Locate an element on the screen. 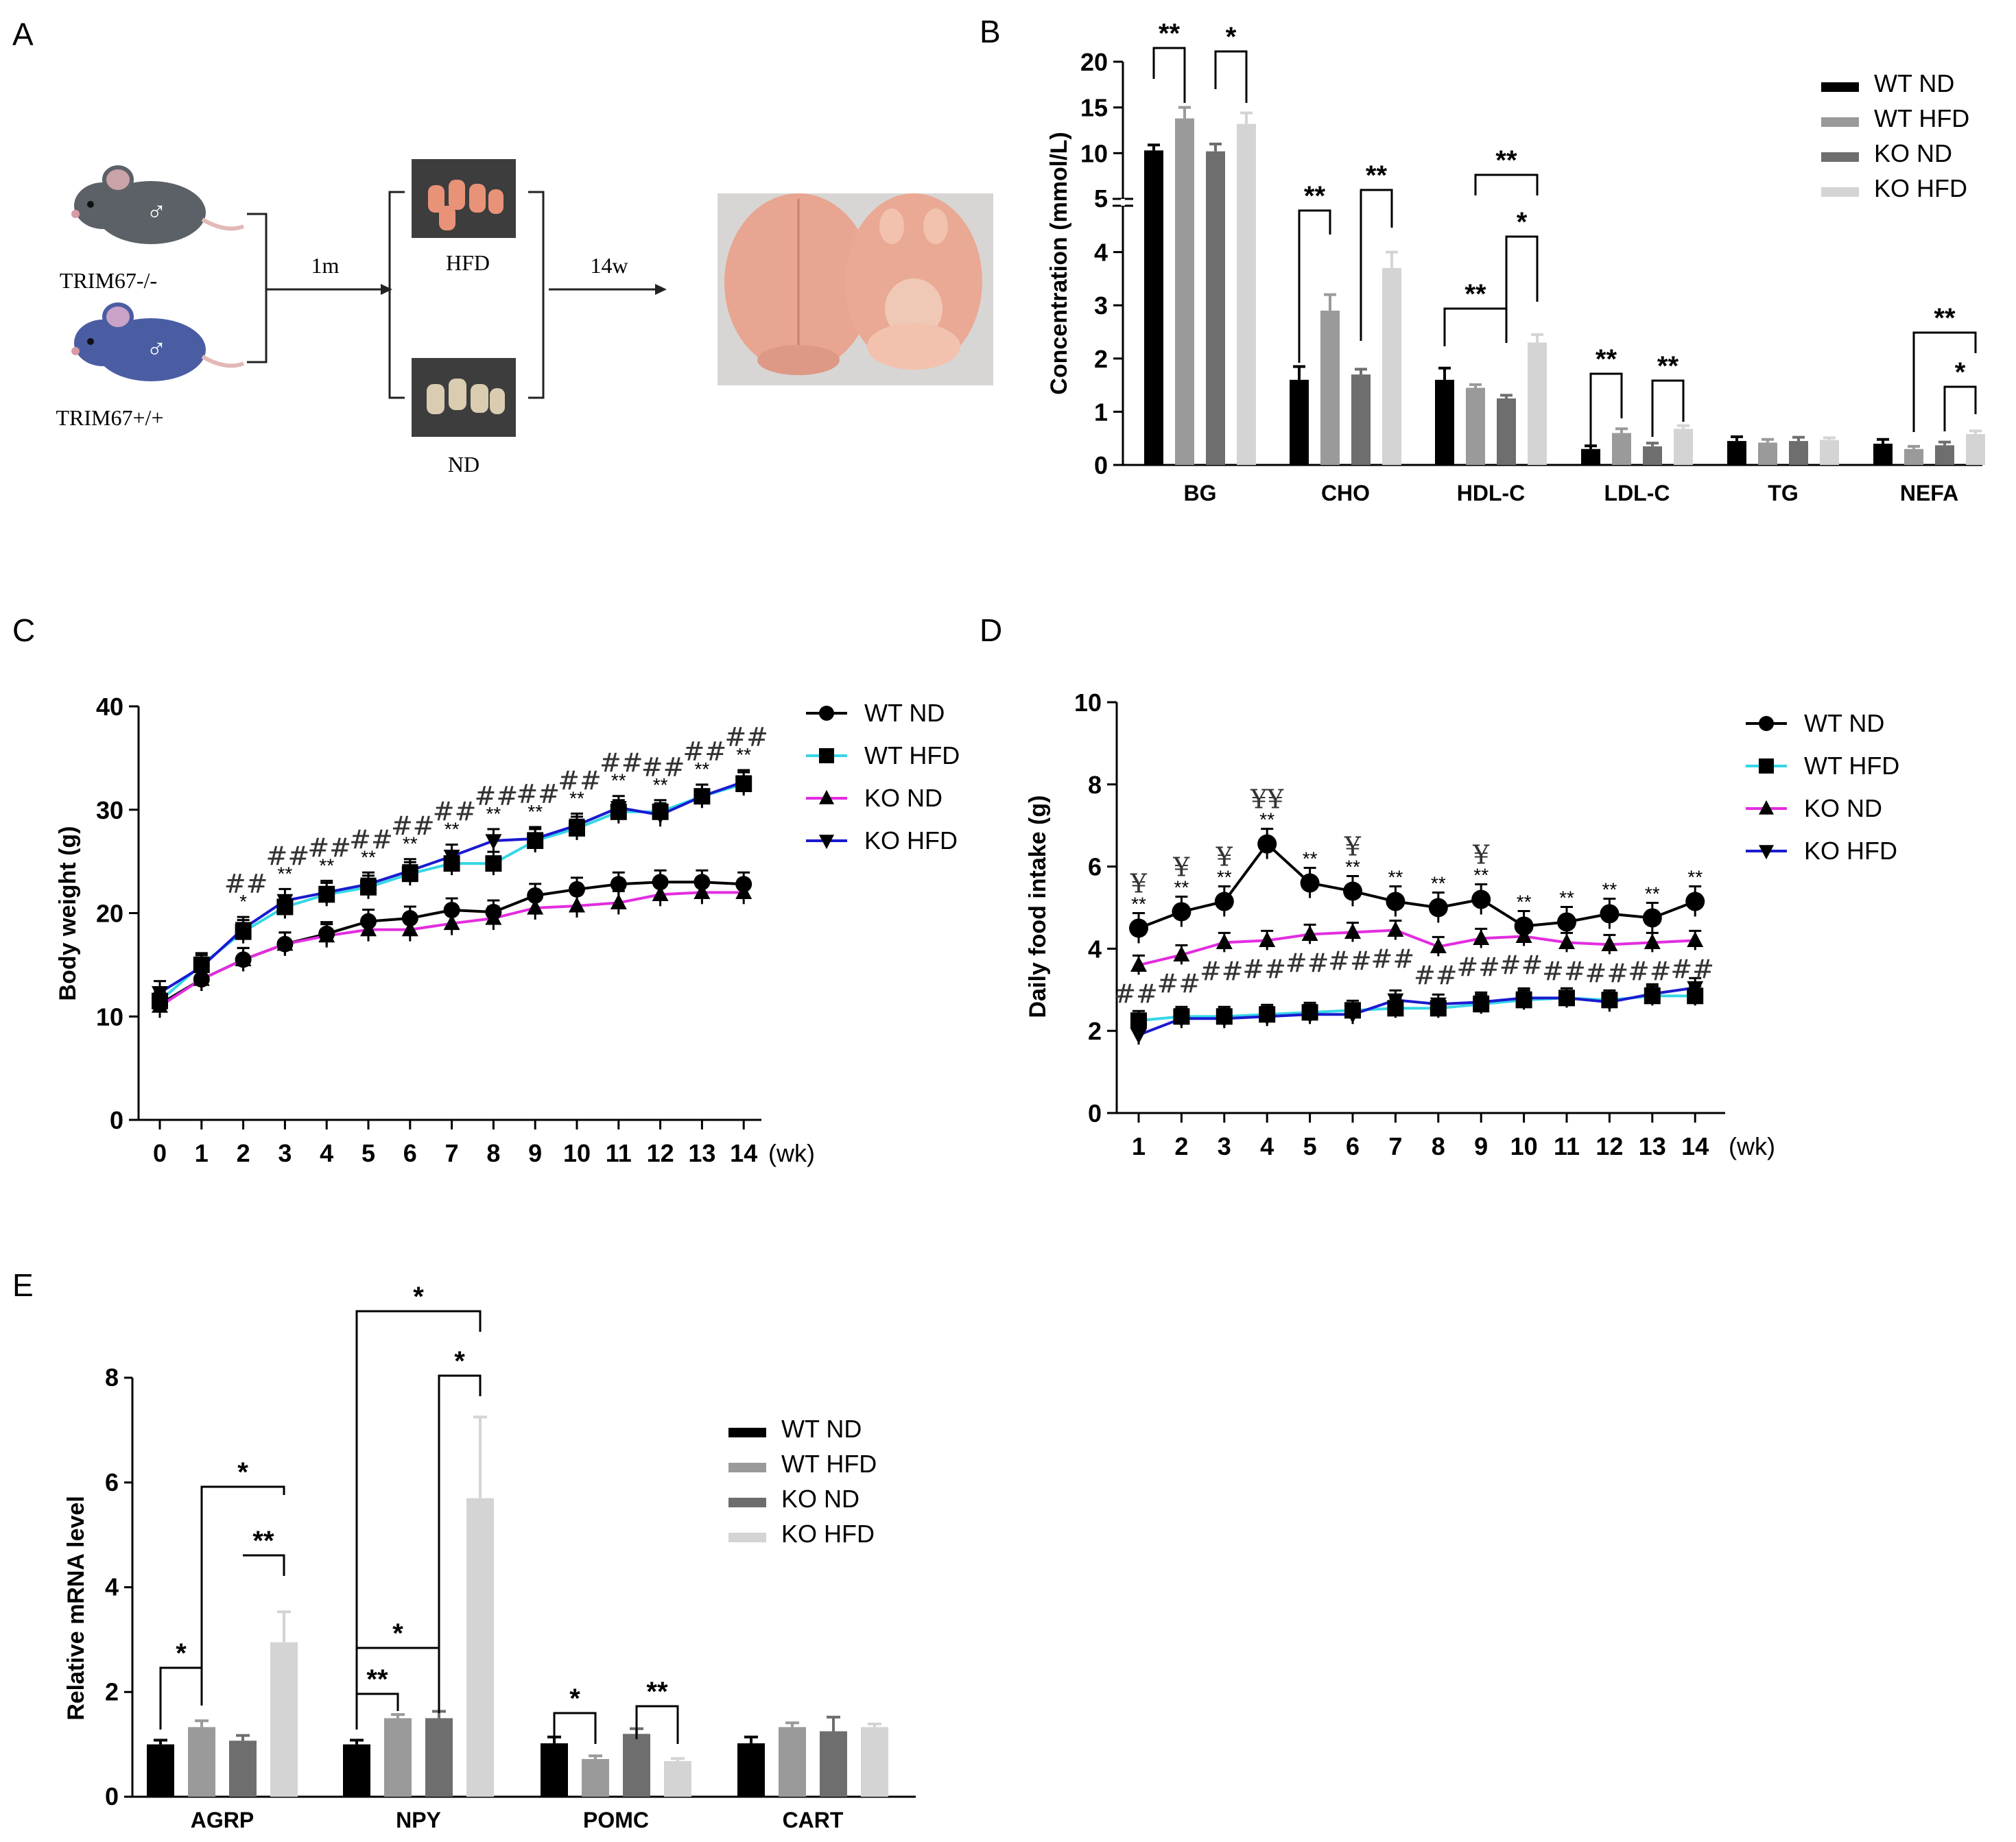 The image size is (2016, 1842). wt-genotype-label: TRIM67+/+ is located at coordinates (110, 417).